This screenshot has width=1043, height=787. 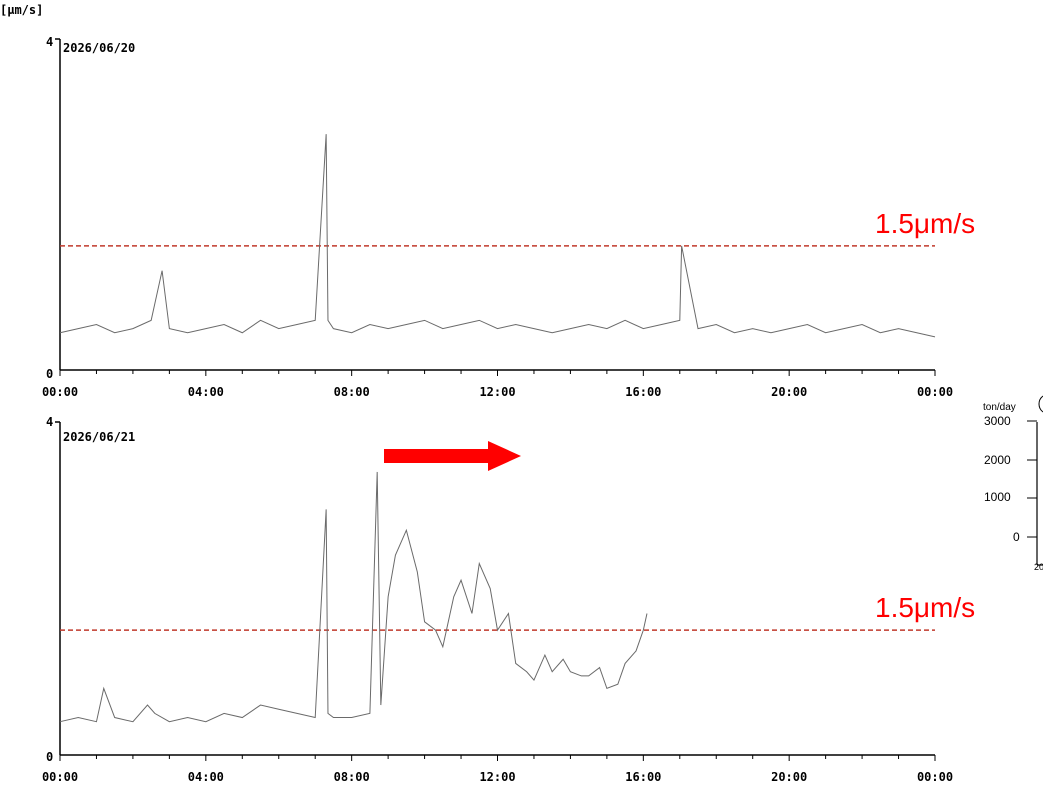 I want to click on date-label: 2026/06/20, so click(x=99, y=48).